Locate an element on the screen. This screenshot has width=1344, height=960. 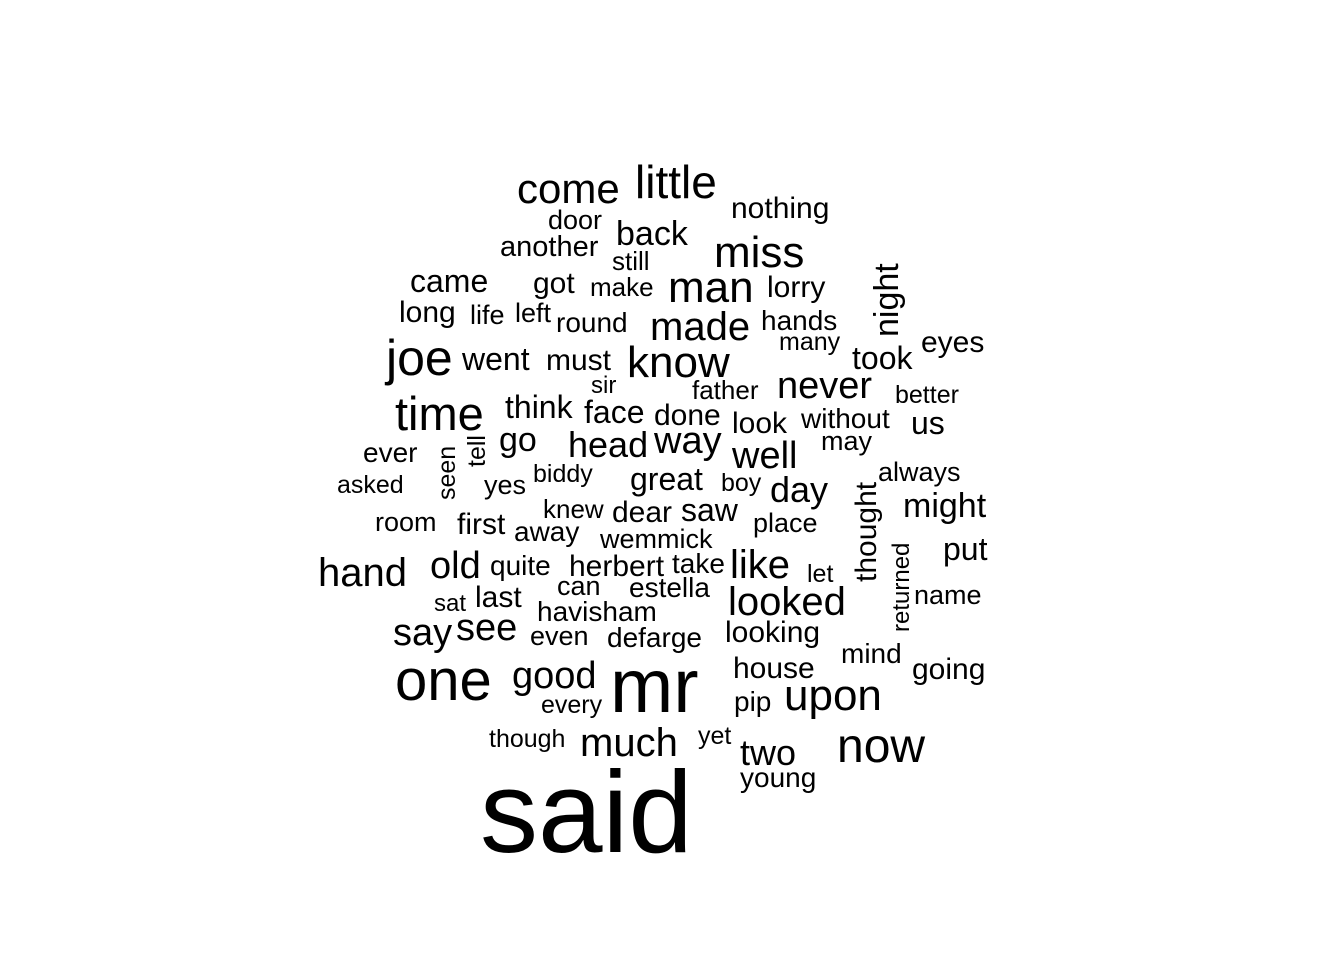
word-look: look is located at coordinates (760, 423).